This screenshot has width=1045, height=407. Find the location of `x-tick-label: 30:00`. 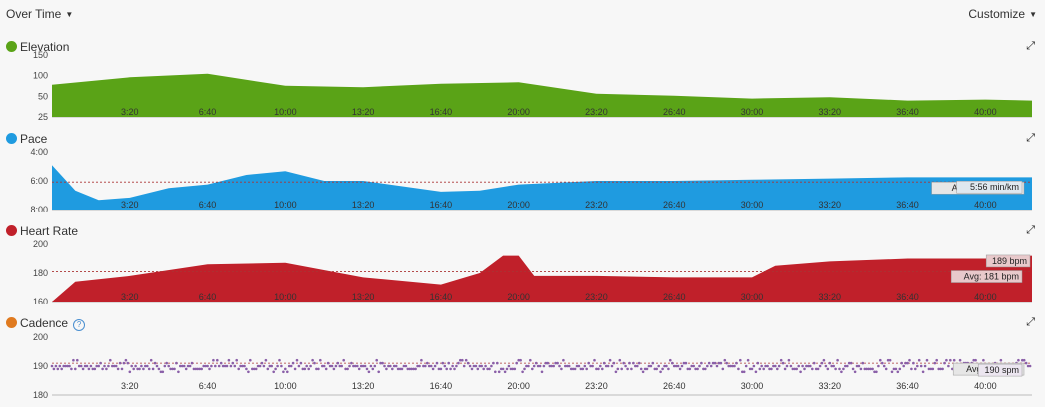

x-tick-label: 30:00 is located at coordinates (752, 205).